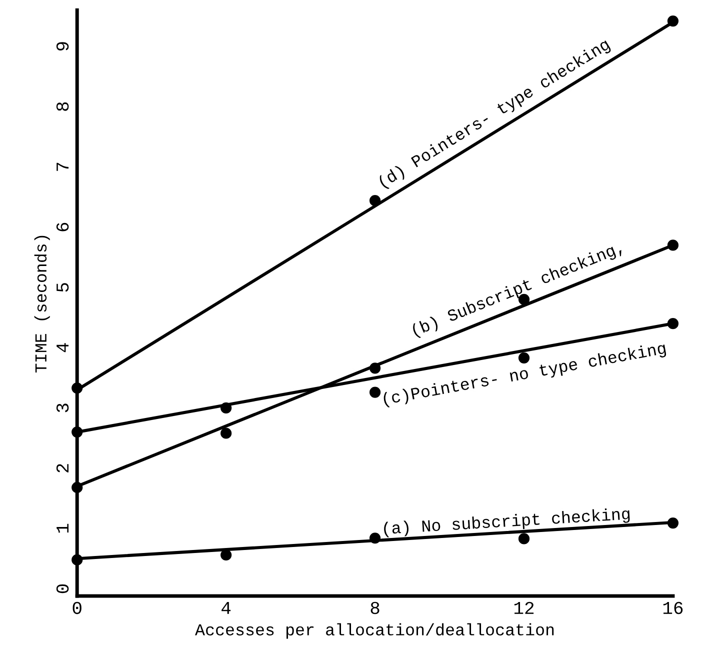  Describe the element at coordinates (62, 589) in the screenshot. I see `y-tick-label: 0` at that location.